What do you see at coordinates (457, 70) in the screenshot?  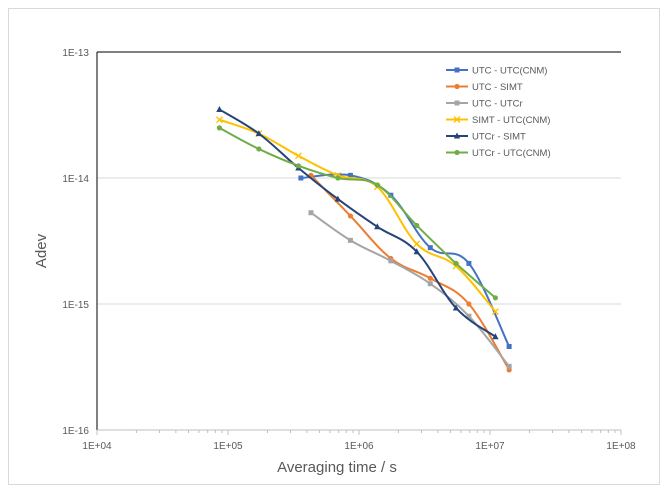 I see `legend-marker-utc-utc-cnm` at bounding box center [457, 70].